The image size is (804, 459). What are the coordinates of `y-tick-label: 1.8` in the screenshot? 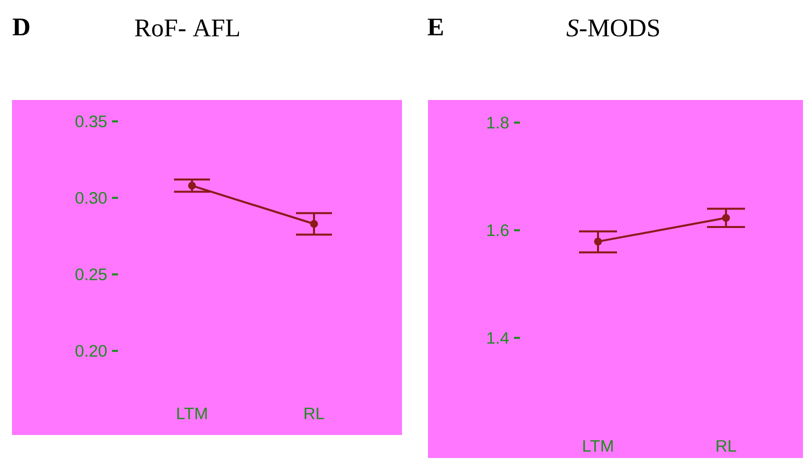 It's located at (498, 122).